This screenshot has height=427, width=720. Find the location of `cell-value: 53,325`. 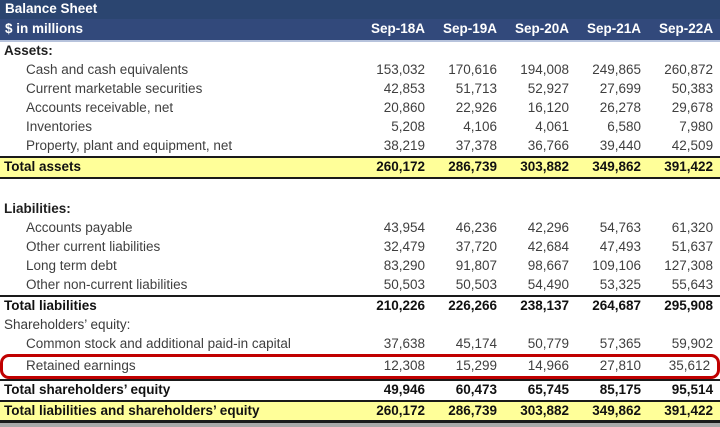

cell-value: 53,325 is located at coordinates (620, 285).